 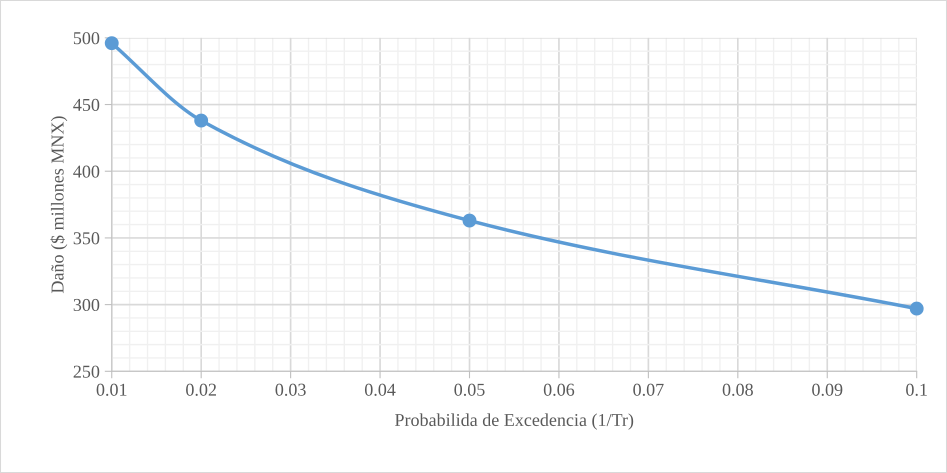 What do you see at coordinates (59, 205) in the screenshot?
I see `y-axis-title: Daño ($ millones MNX)` at bounding box center [59, 205].